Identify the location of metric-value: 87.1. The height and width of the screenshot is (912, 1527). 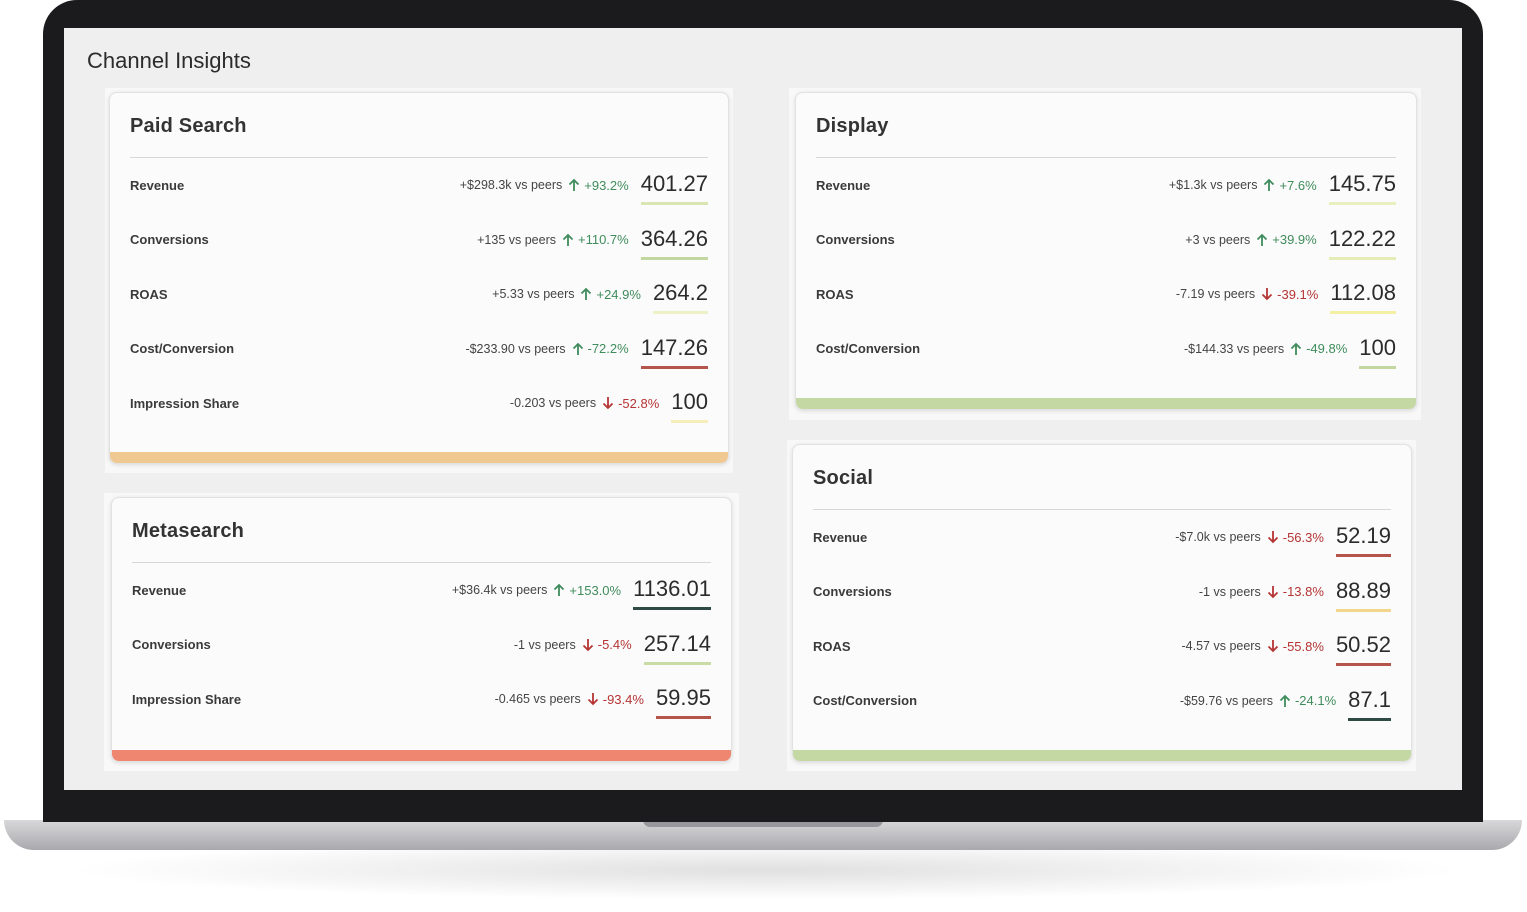
(1369, 704).